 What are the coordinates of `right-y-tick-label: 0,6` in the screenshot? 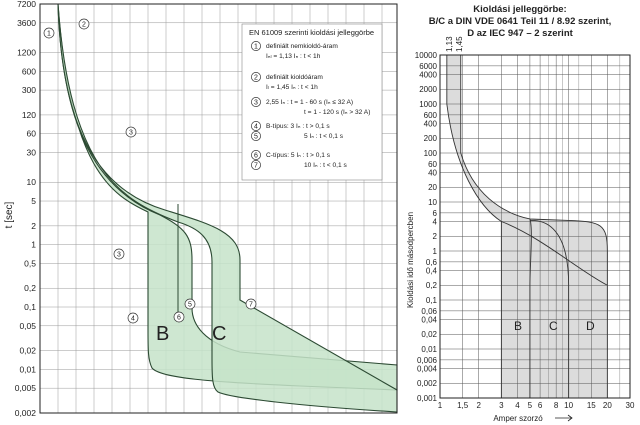 It's located at (432, 262).